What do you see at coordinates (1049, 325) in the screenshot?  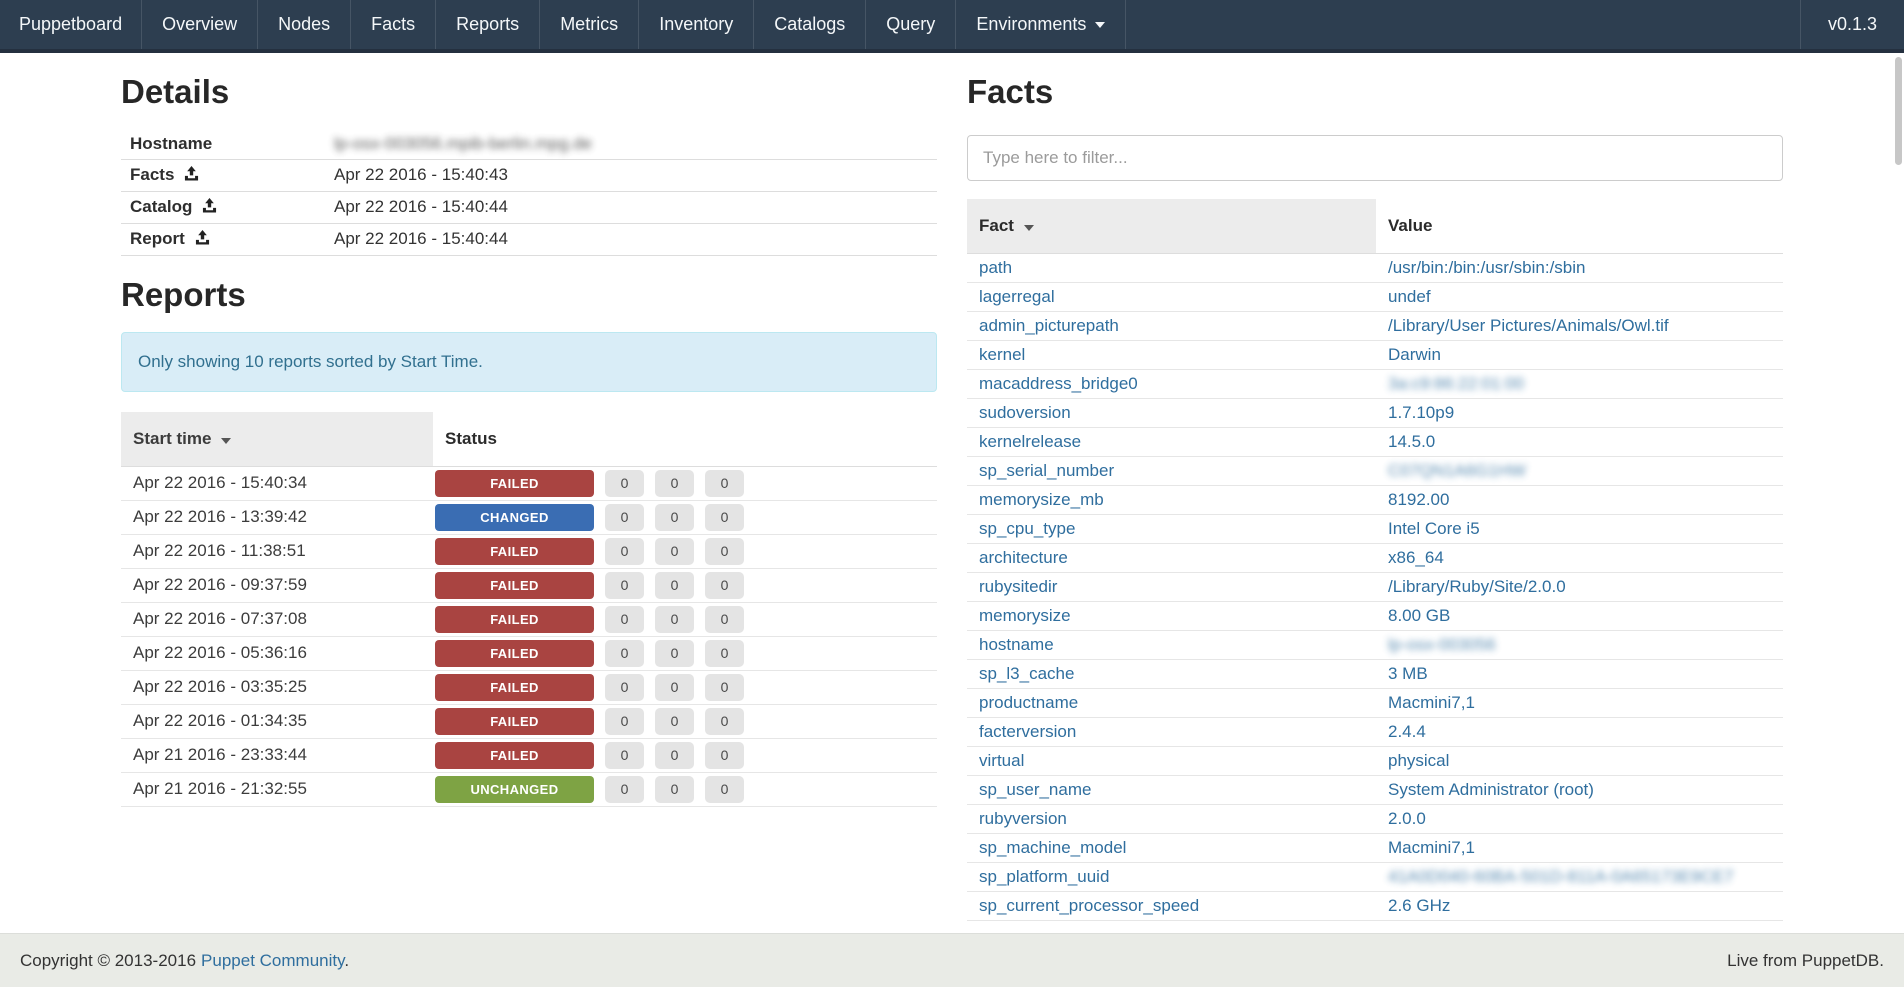 I see `fact-name-link: admin_picturepath` at bounding box center [1049, 325].